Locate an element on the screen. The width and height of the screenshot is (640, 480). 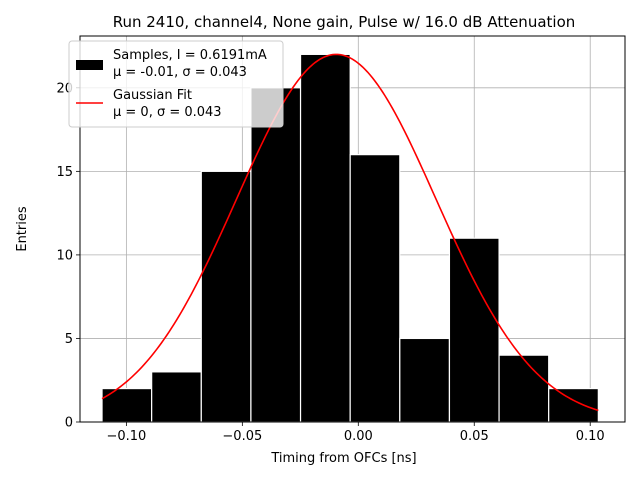
x-tick-label: −0.05 is located at coordinates (242, 436).